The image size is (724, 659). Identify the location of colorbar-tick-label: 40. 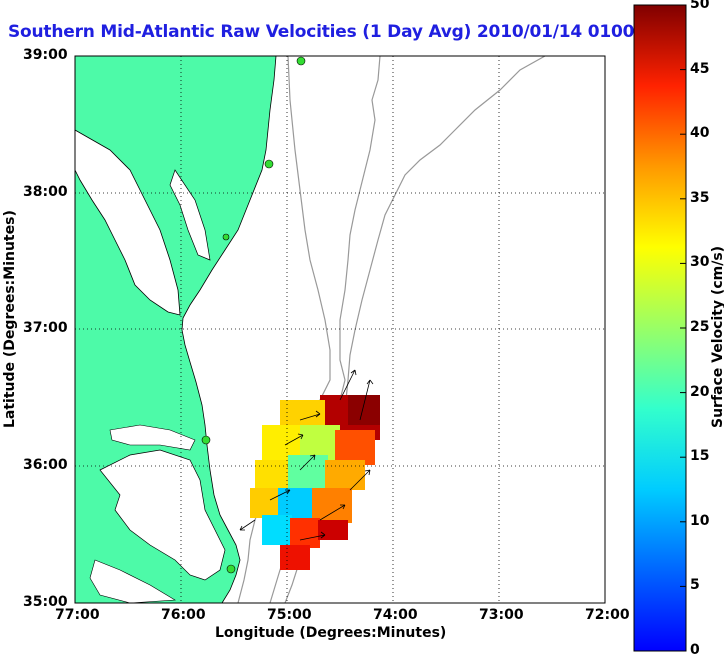
(700, 133).